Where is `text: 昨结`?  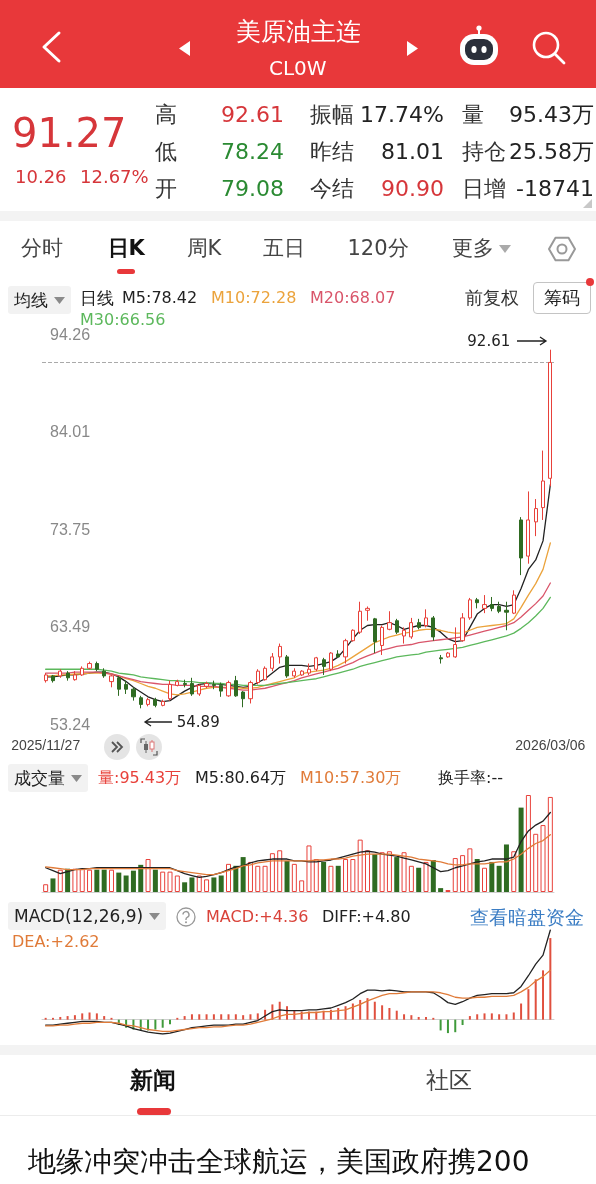
text: 昨结 is located at coordinates (332, 152).